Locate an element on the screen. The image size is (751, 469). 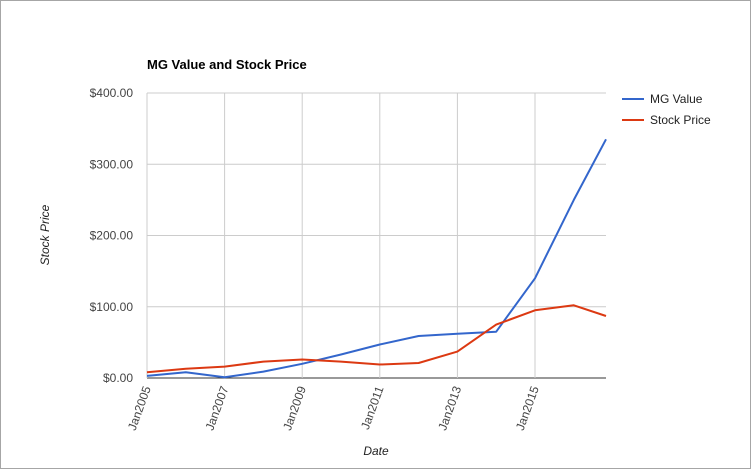
legend: MG Value Stock Price is located at coordinates (666, 109).